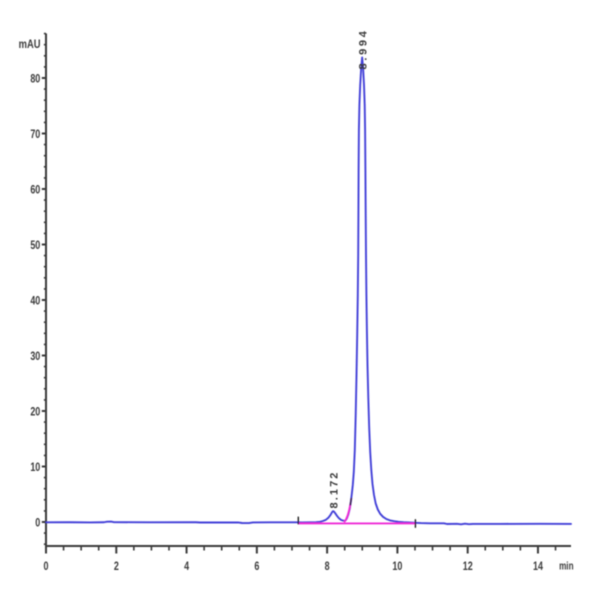  I want to click on svg-text: 30, so click(35, 357).